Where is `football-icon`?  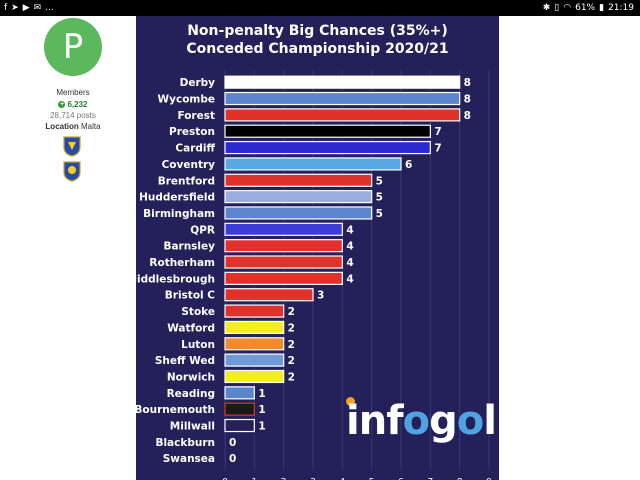 football-icon is located at coordinates (350, 401).